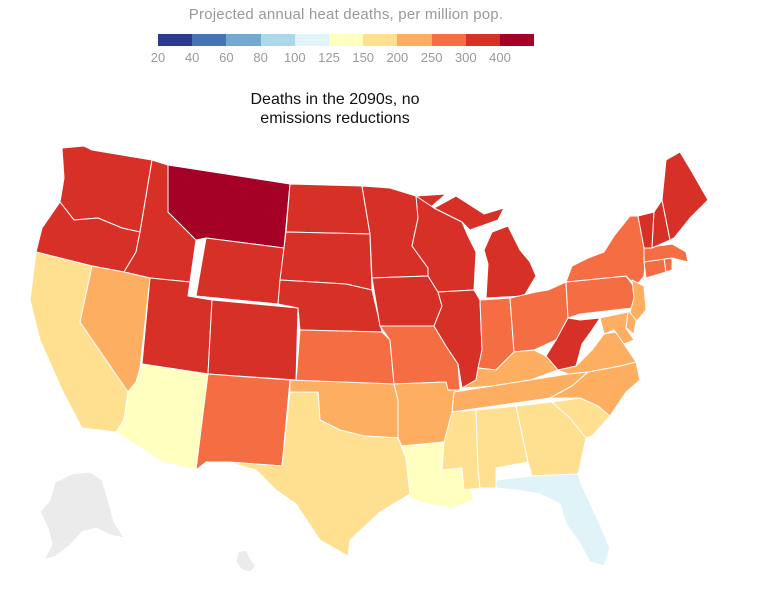  I want to click on map-title-line-2: emissions reductions, so click(335, 118).